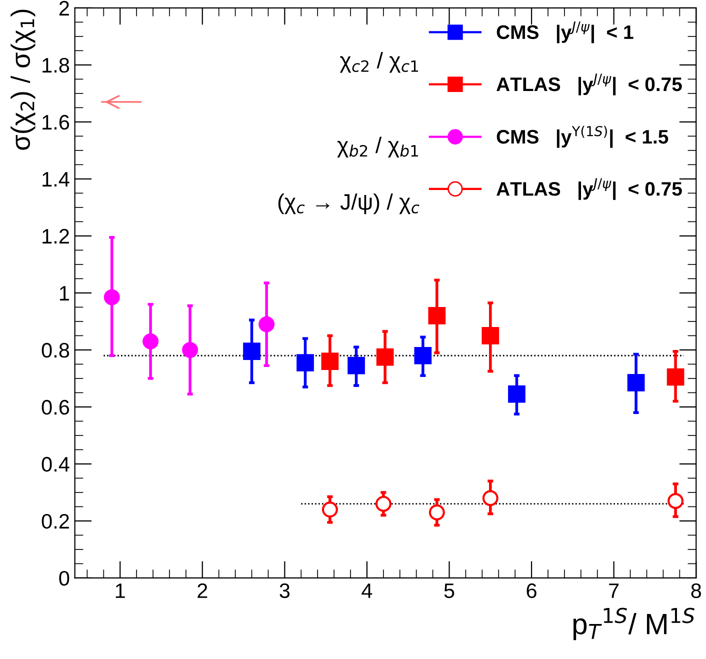  I want to click on annotation: χ$_{c2}$ / χ$_{c1}$, so click(379, 62).